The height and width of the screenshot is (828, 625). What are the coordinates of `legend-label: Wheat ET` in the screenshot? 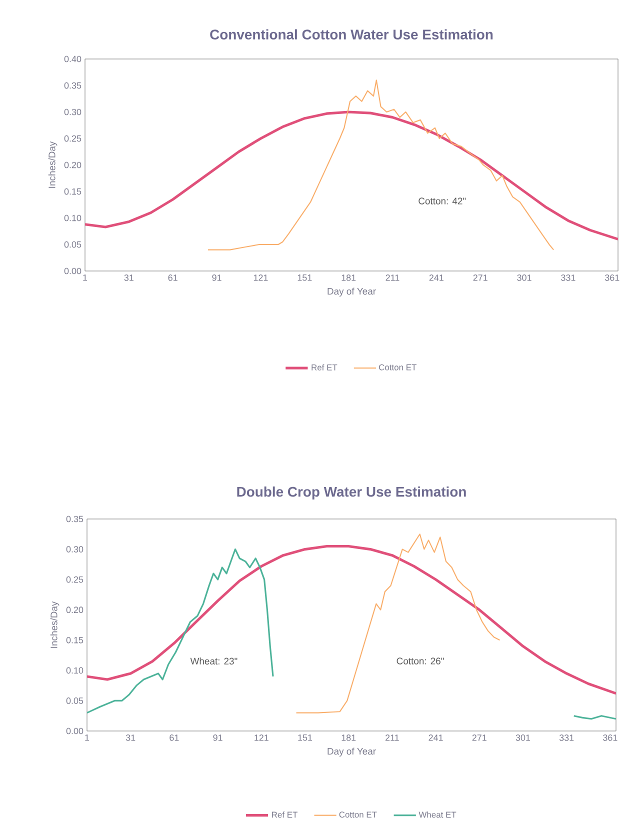 It's located at (437, 814).